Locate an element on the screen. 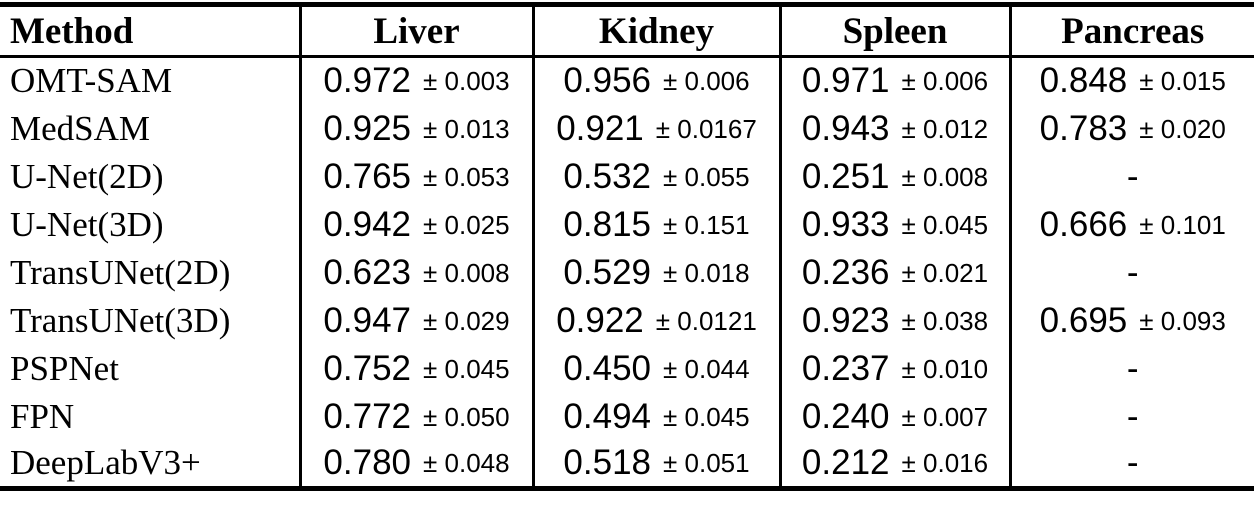 This screenshot has height=505, width=1254. dice-value: 0.947 is located at coordinates (367, 320).